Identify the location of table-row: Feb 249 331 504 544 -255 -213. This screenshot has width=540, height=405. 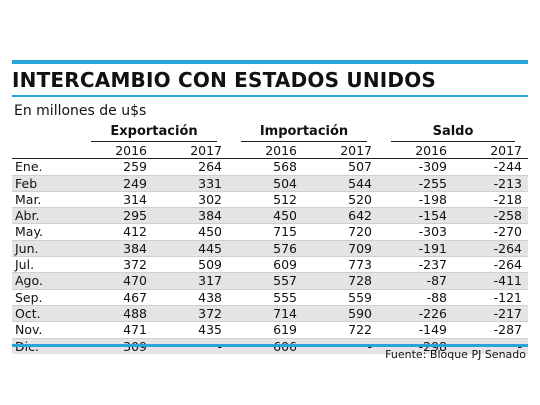
(270, 183).